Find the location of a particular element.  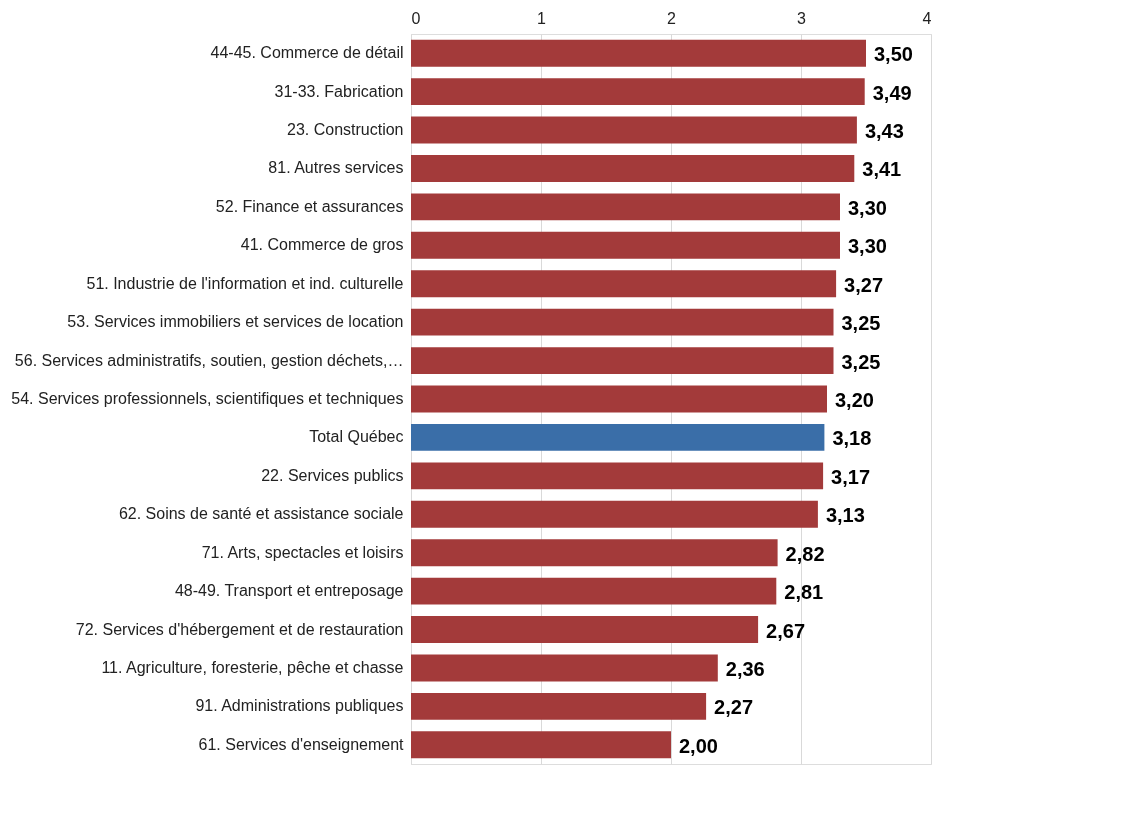

y-tick-label: Total Québec is located at coordinates (356, 437).